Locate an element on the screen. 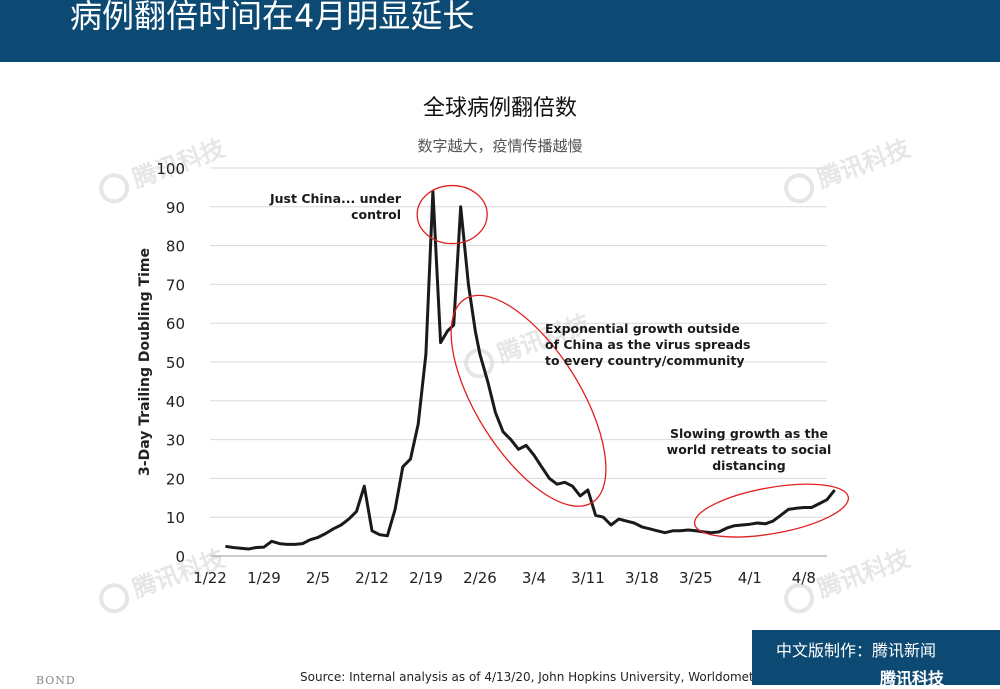 The width and height of the screenshot is (1000, 689). annotation-text: Exponential growth outside is located at coordinates (642, 328).